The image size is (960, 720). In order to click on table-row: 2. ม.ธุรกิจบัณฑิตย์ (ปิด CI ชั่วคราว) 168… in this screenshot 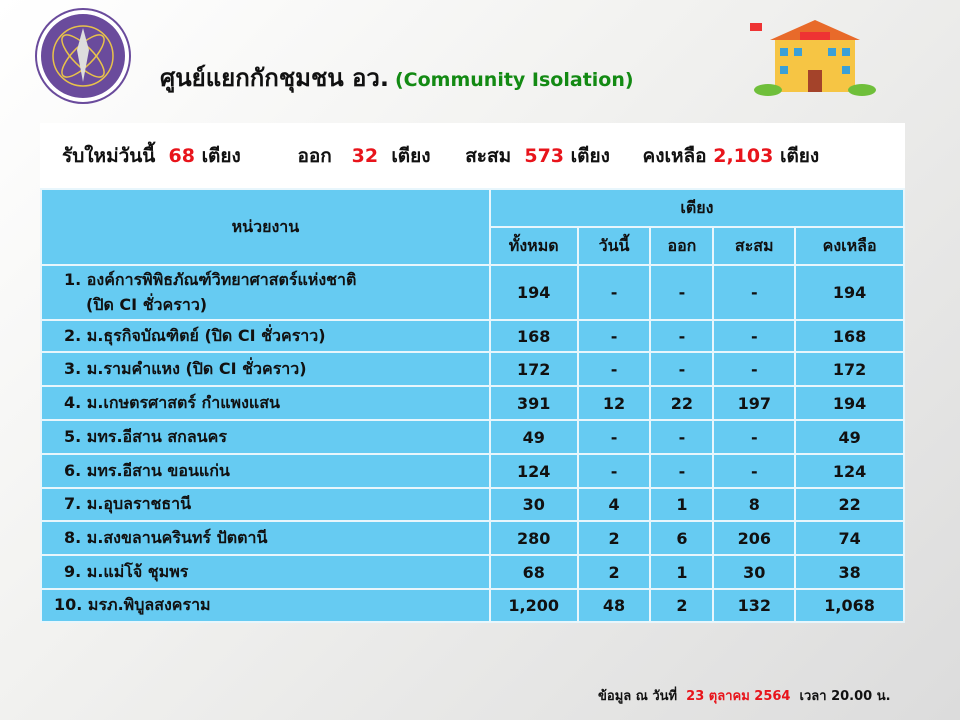, I will do `click(472, 336)`.